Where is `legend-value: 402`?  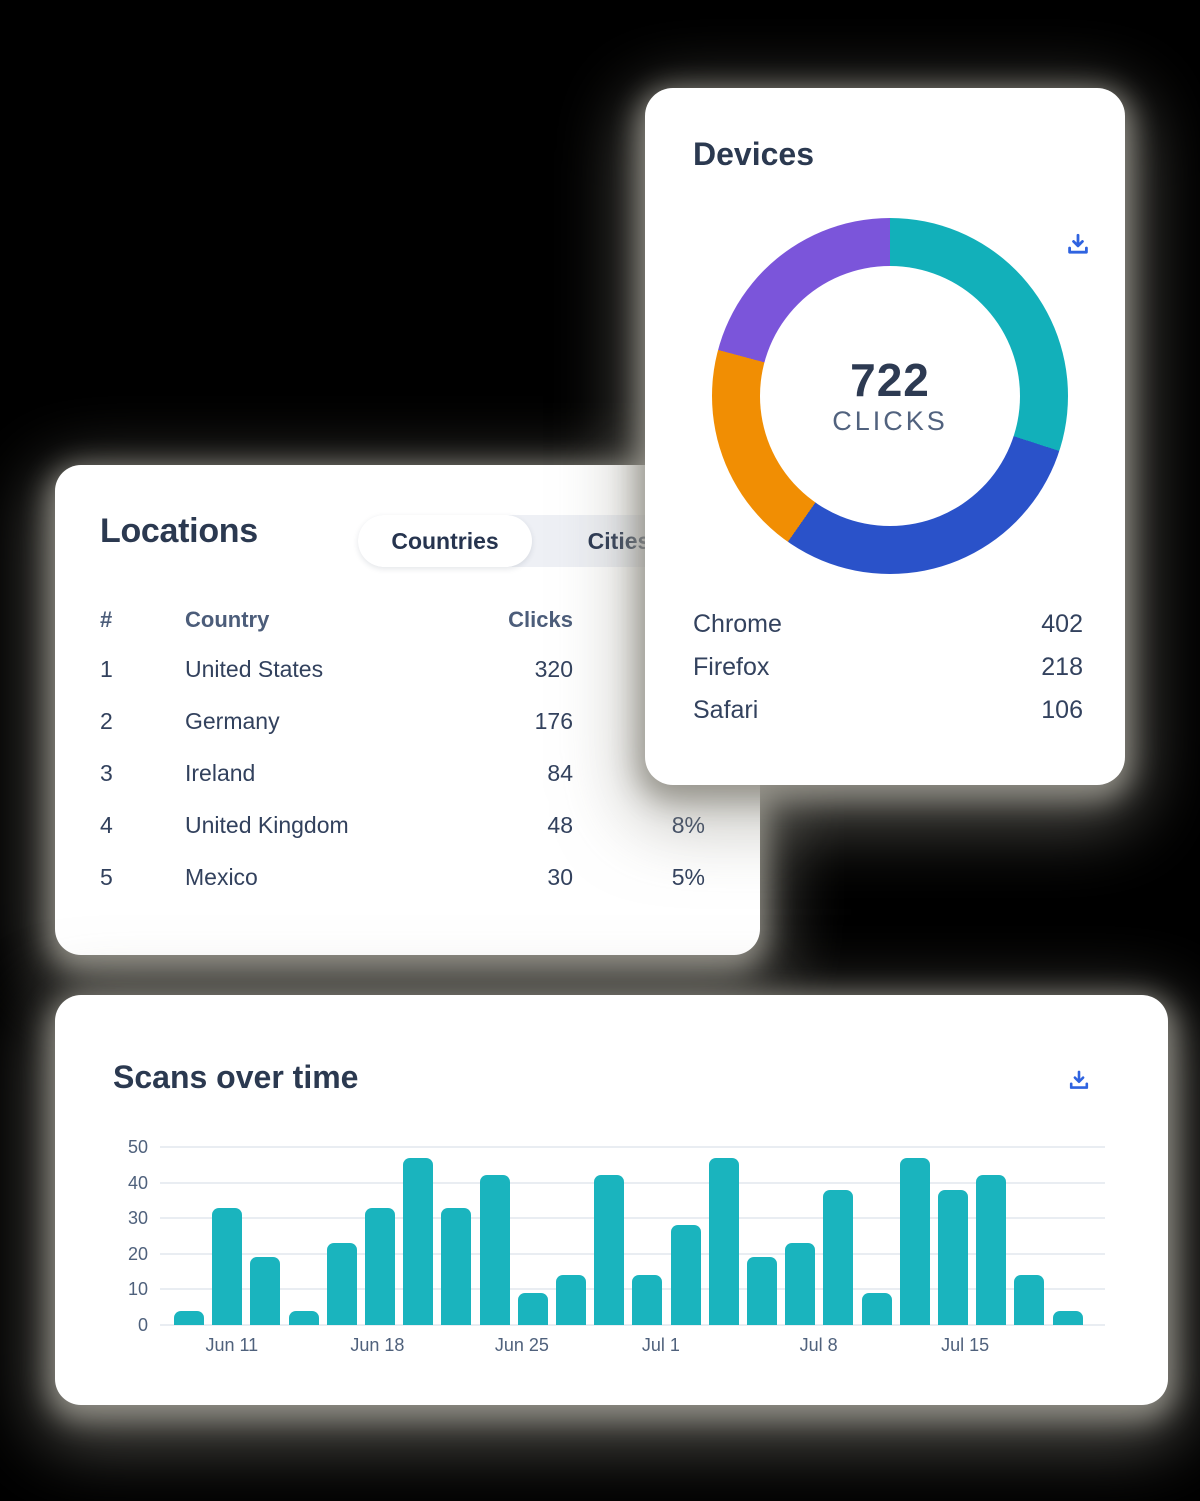
legend-value: 402 is located at coordinates (1062, 624).